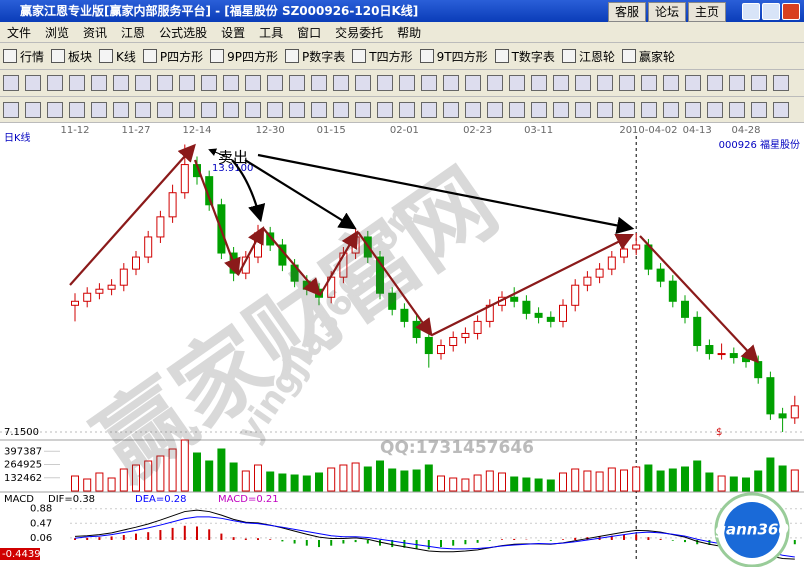 The width and height of the screenshot is (804, 567). What do you see at coordinates (271, 32) in the screenshot?
I see `menu-item: 工具` at bounding box center [271, 32].